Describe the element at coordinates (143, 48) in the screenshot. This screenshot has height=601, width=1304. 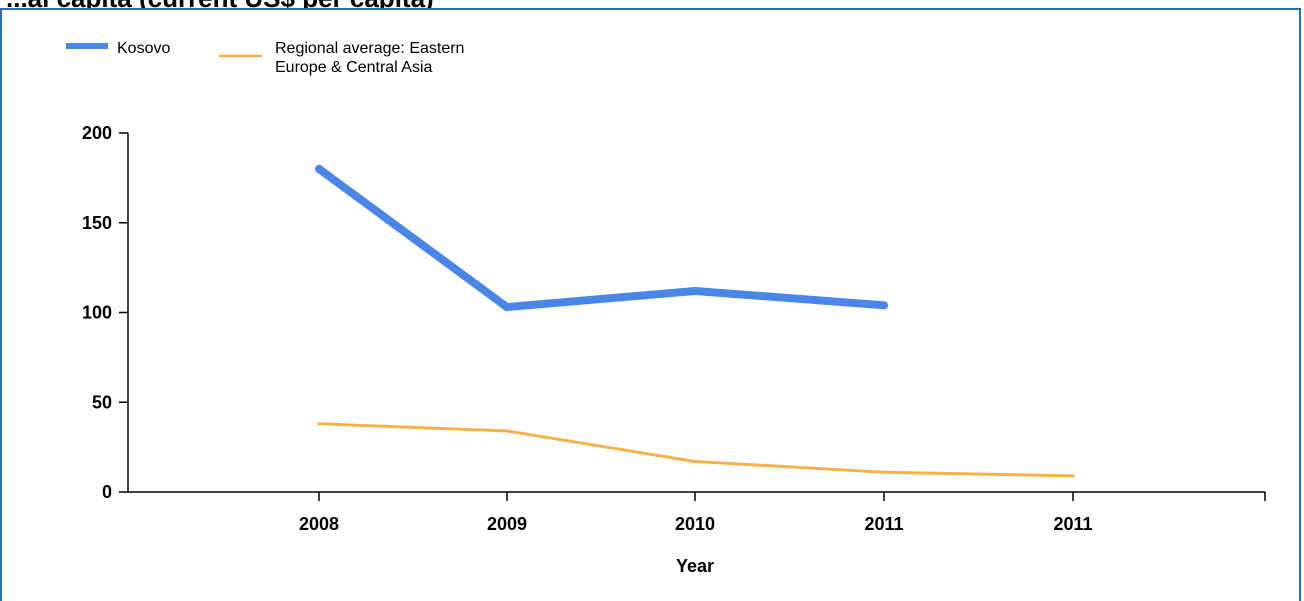
I see `legend-label-kosovo: Kosovo` at that location.